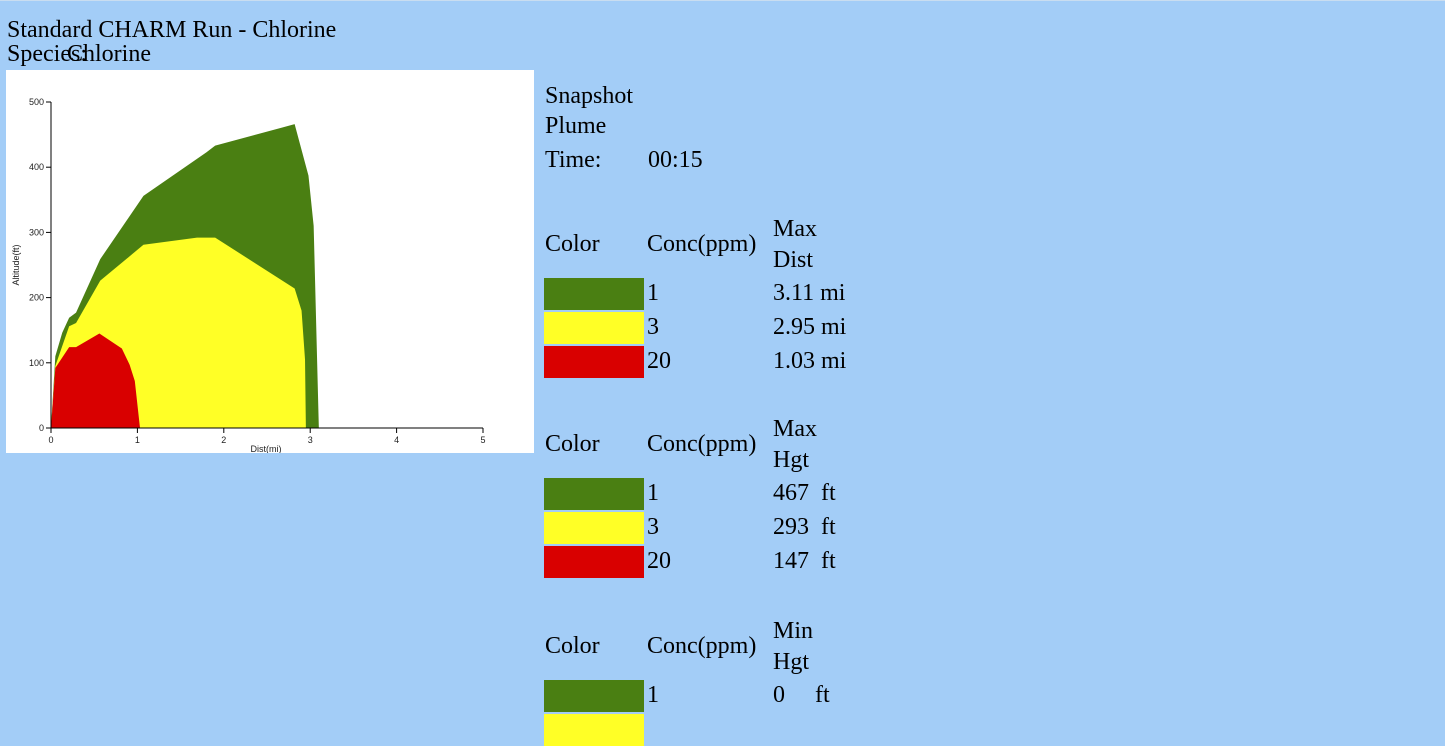 The image size is (1445, 746). Describe the element at coordinates (172, 30) in the screenshot. I see `page-title: Standard CHARM Run - Chlorine` at that location.